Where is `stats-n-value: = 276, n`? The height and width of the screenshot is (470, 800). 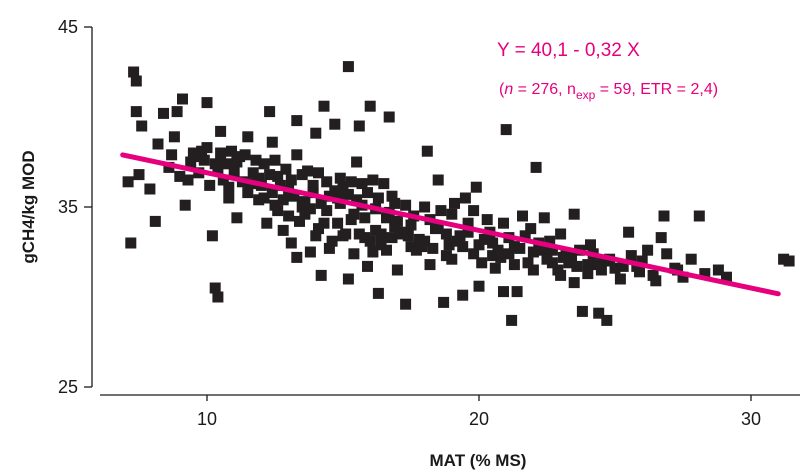
stats-n-value: = 276, n is located at coordinates (544, 89).